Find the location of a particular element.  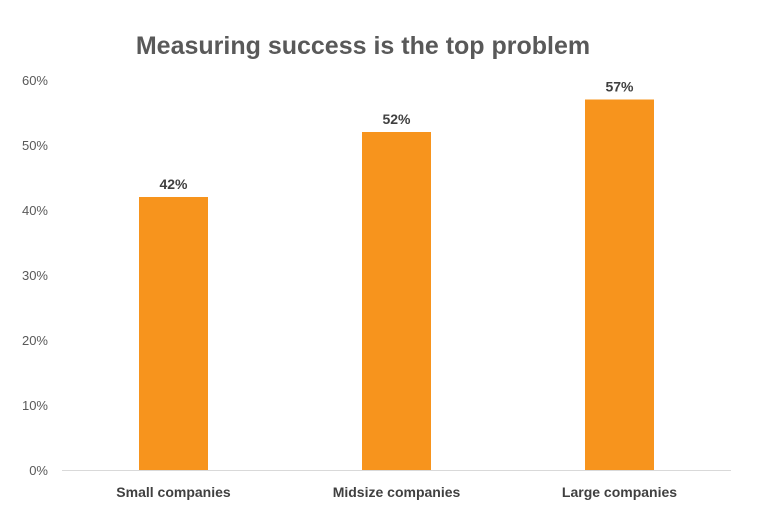

y-tick-label: 0% is located at coordinates (38, 470).